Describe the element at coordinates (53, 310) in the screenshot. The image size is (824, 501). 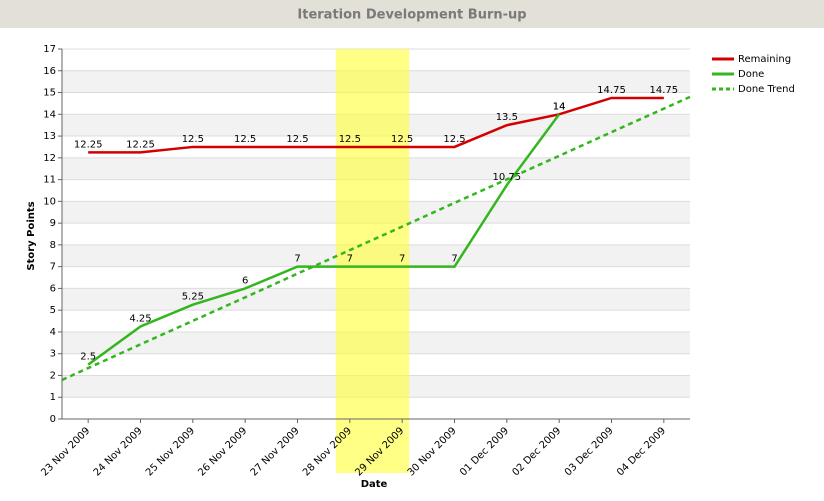
I see `y-tick-label: 5` at that location.